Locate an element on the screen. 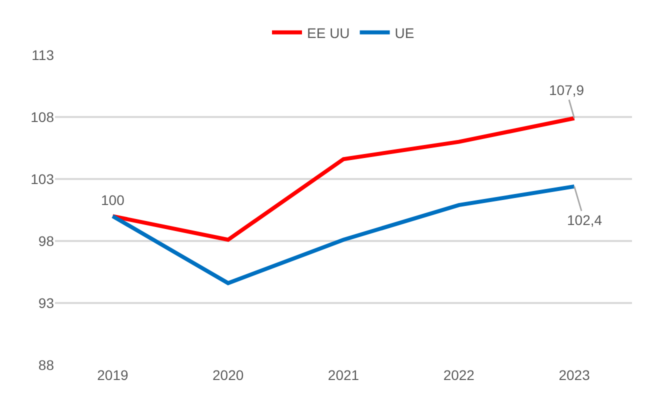 Image resolution: width=672 pixels, height=405 pixels. y-tick-label: 113 is located at coordinates (43, 54).